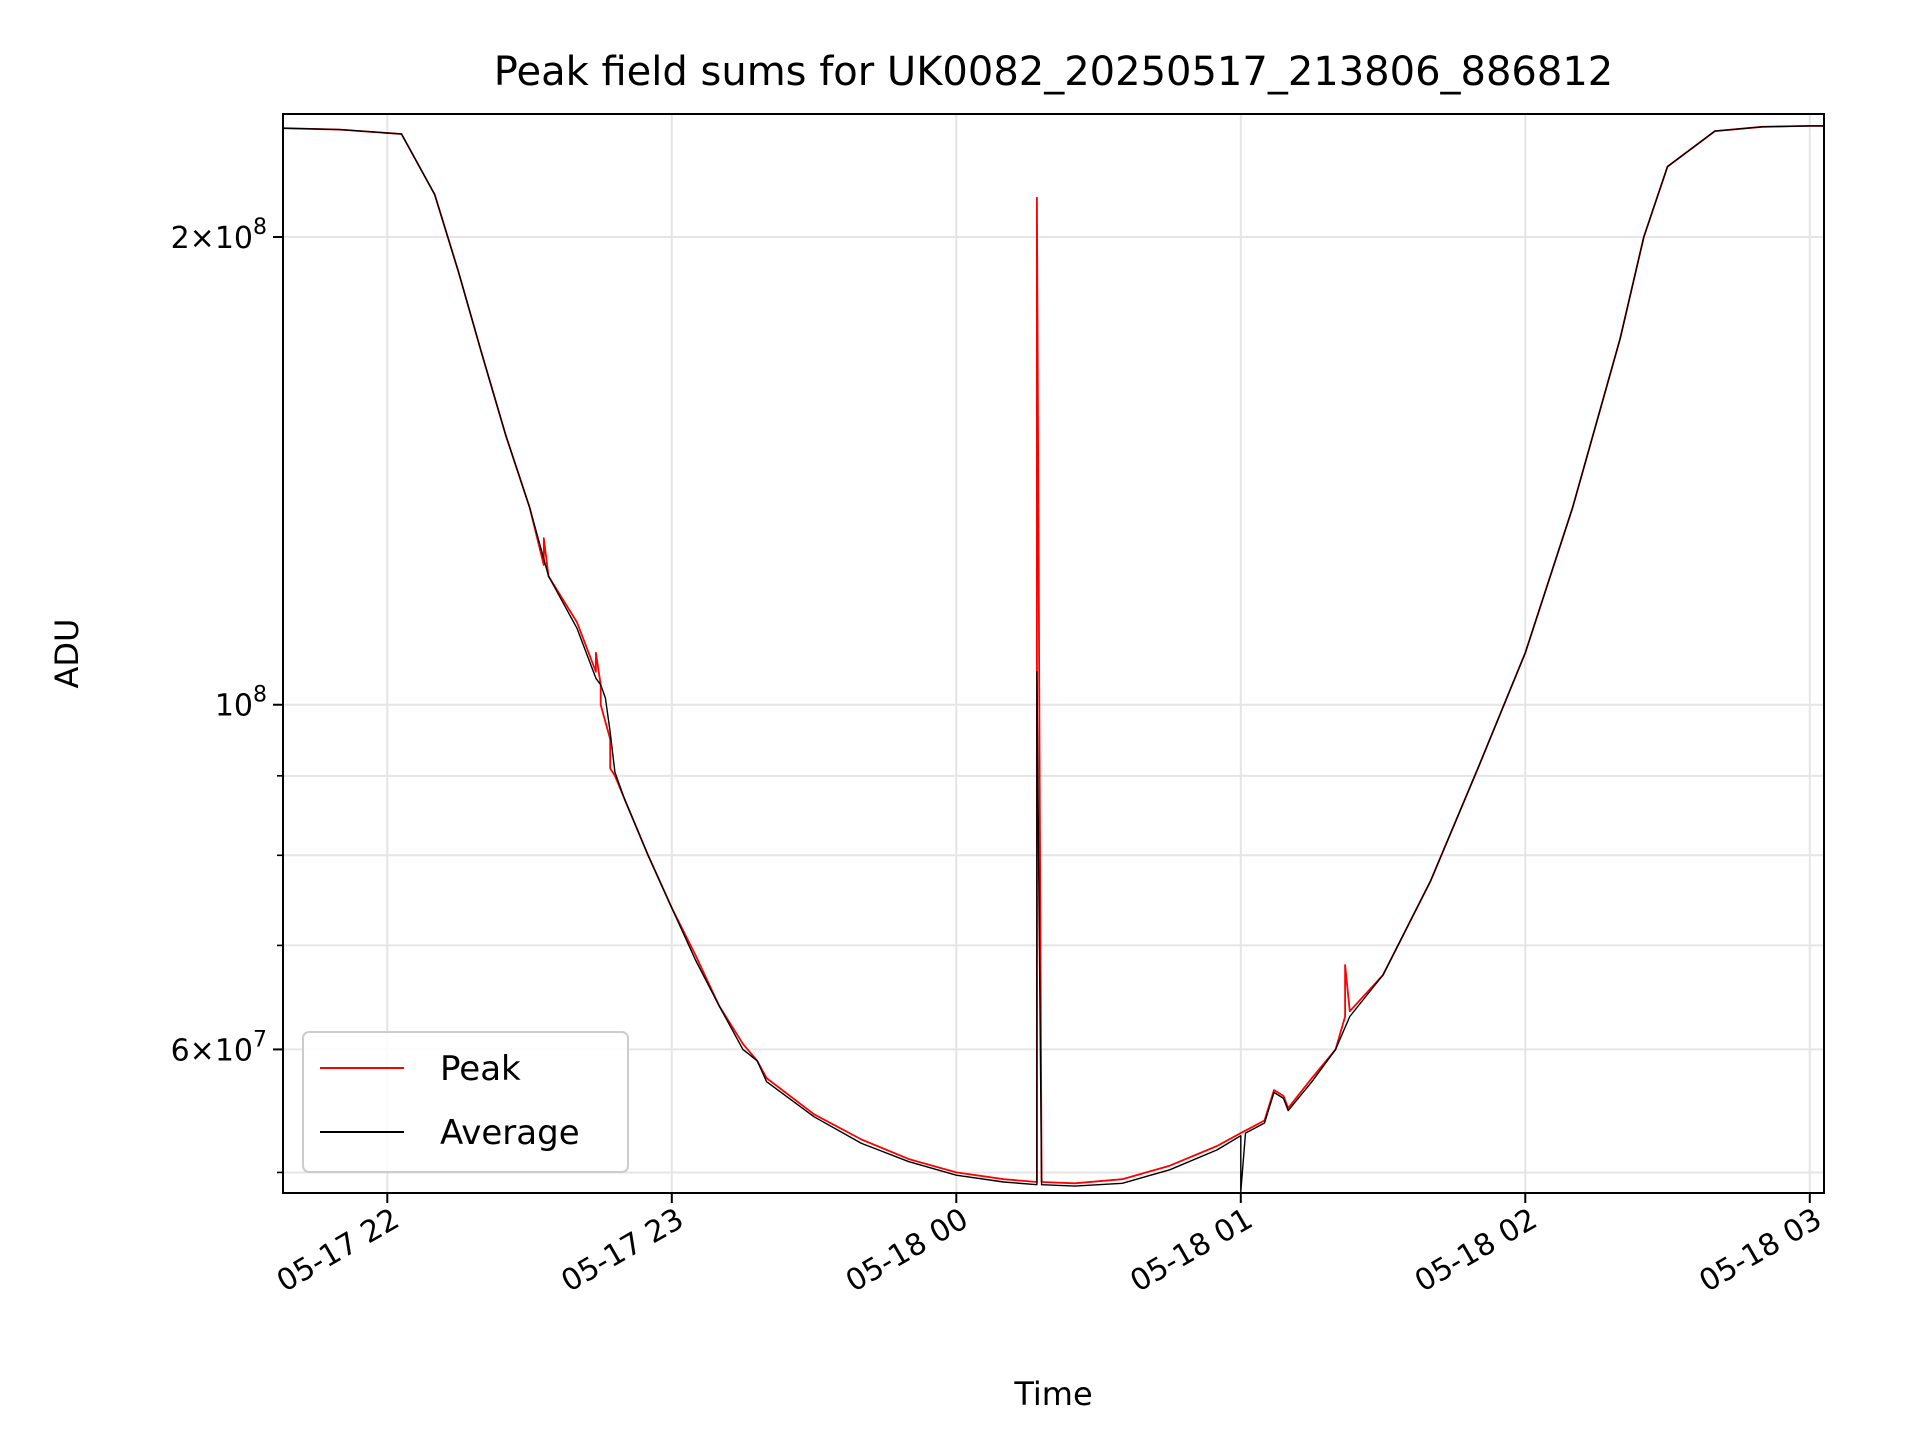 This screenshot has width=1920, height=1440. I want to click on y-tick-label: 2×108, so click(219, 235).